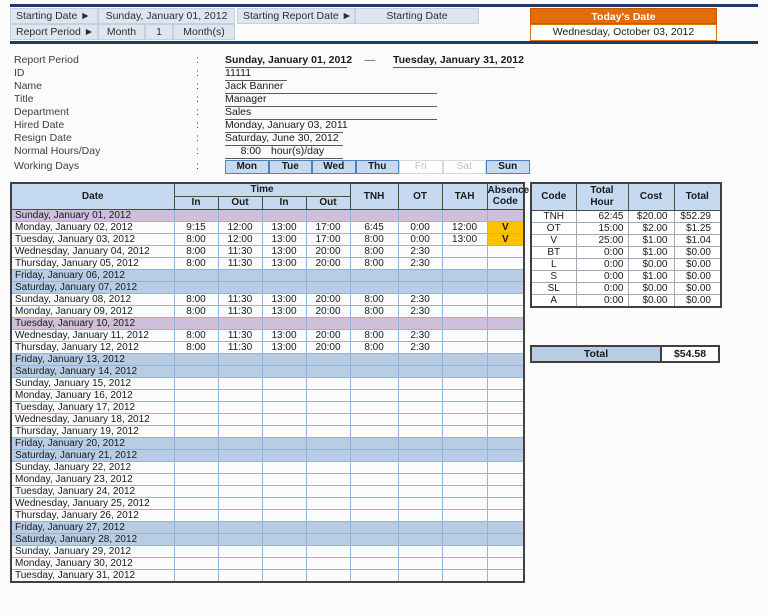 Image resolution: width=768 pixels, height=616 pixels. Describe the element at coordinates (240, 239) in the screenshot. I see `out1-cell: 12:00` at that location.